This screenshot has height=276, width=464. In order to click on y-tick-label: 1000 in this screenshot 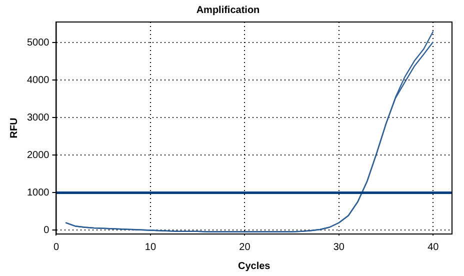, I will do `click(38, 192)`.